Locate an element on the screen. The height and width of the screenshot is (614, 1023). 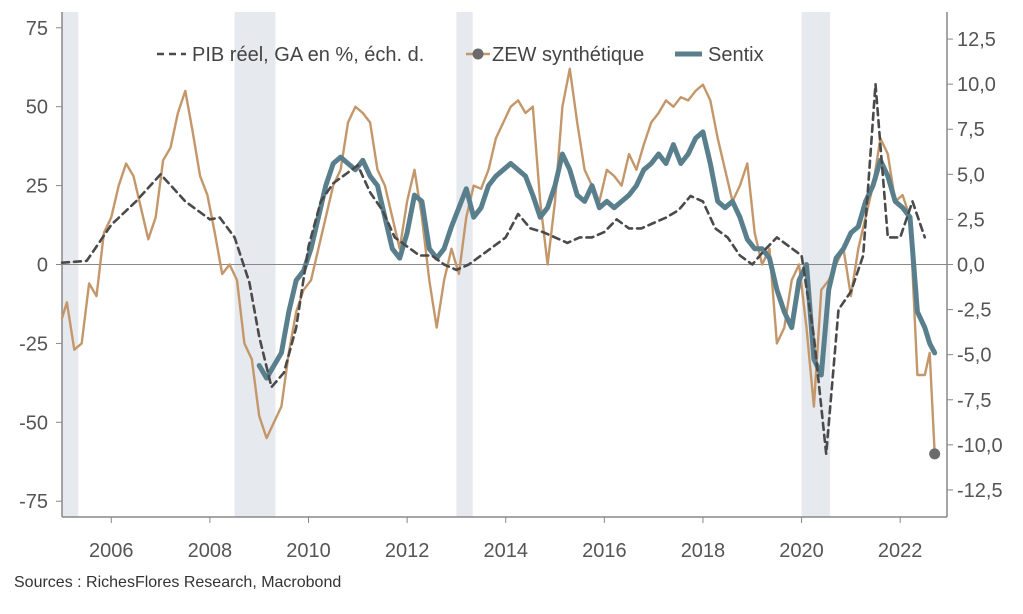
left-tick-label: -50 is located at coordinates (33, 423).